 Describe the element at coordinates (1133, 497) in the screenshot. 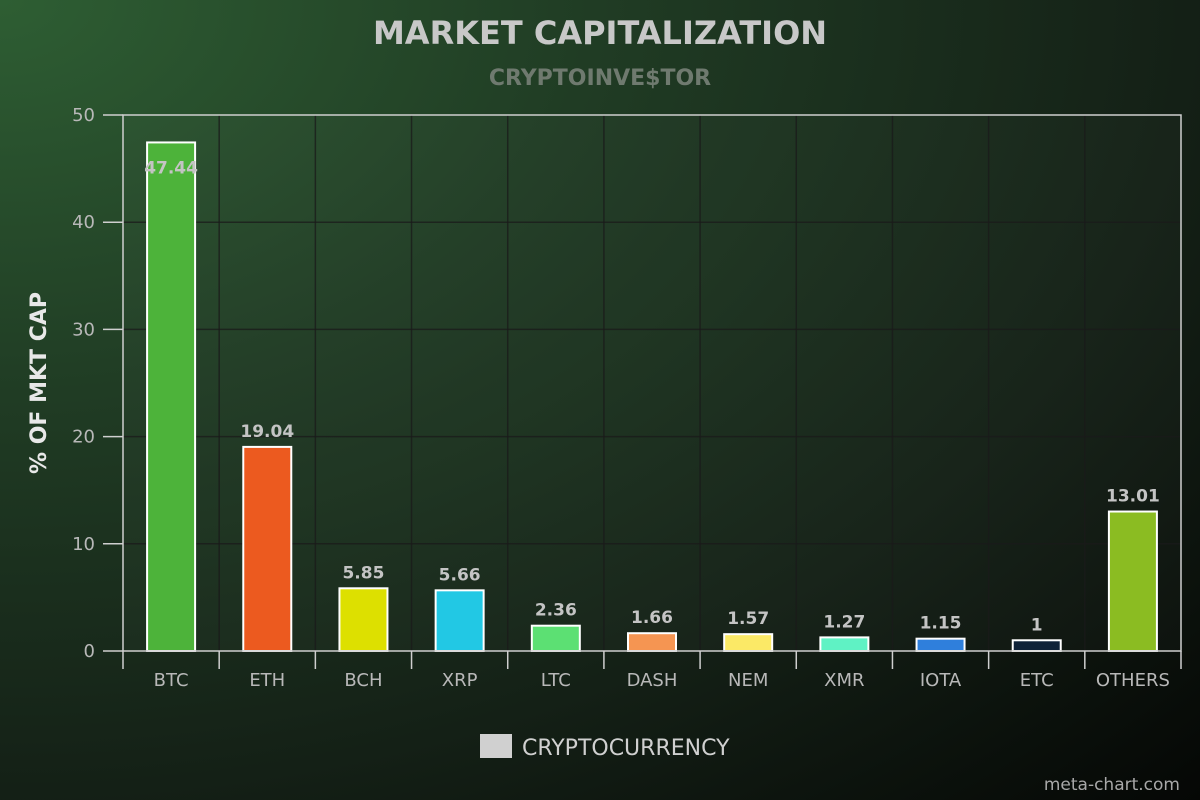

I see `data-label-others: 13.01` at that location.